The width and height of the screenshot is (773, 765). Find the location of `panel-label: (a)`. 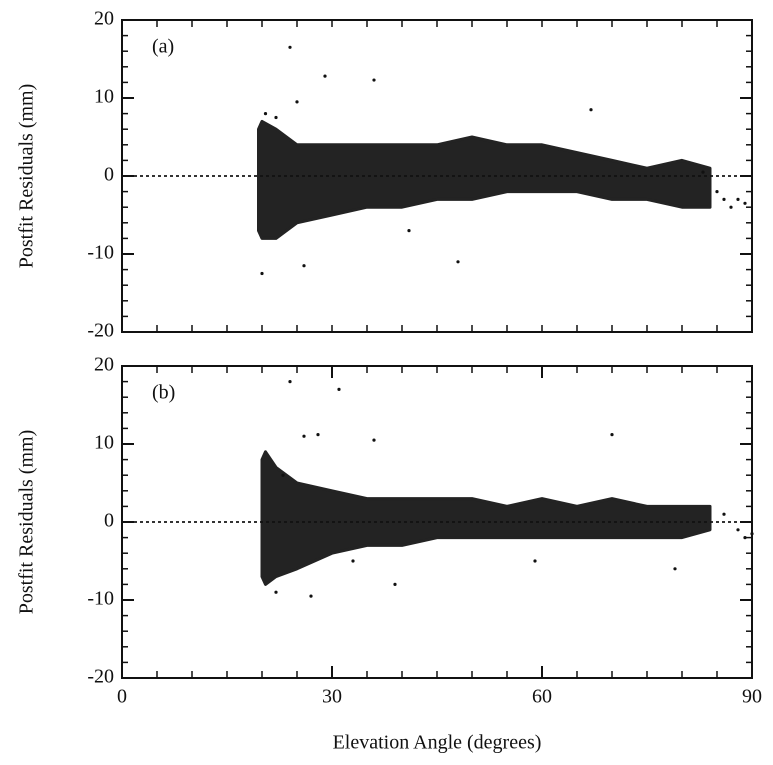

panel-label: (a) is located at coordinates (163, 47).